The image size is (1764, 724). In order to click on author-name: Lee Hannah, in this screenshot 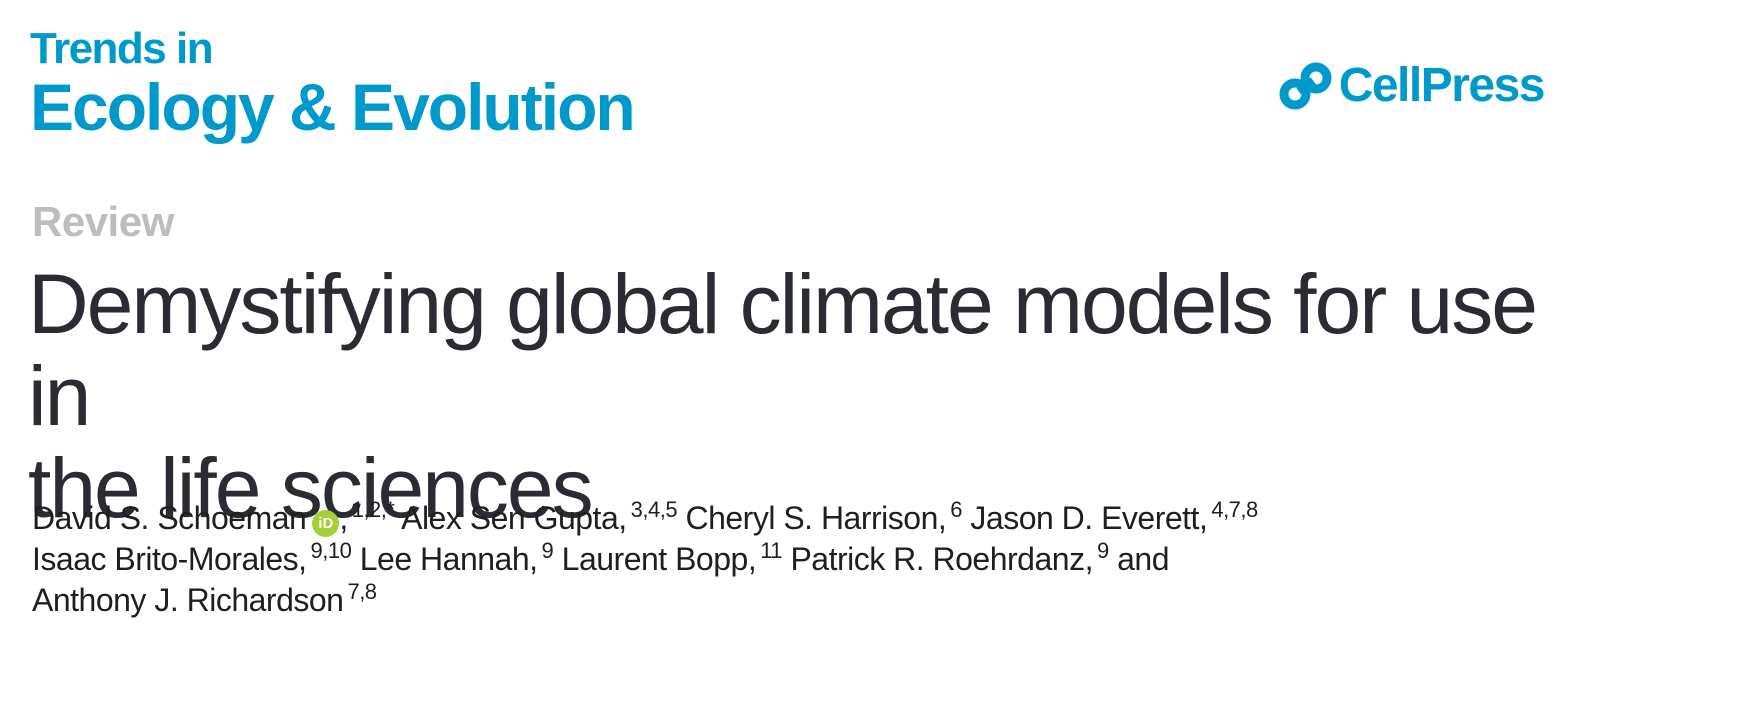, I will do `click(448, 559)`.